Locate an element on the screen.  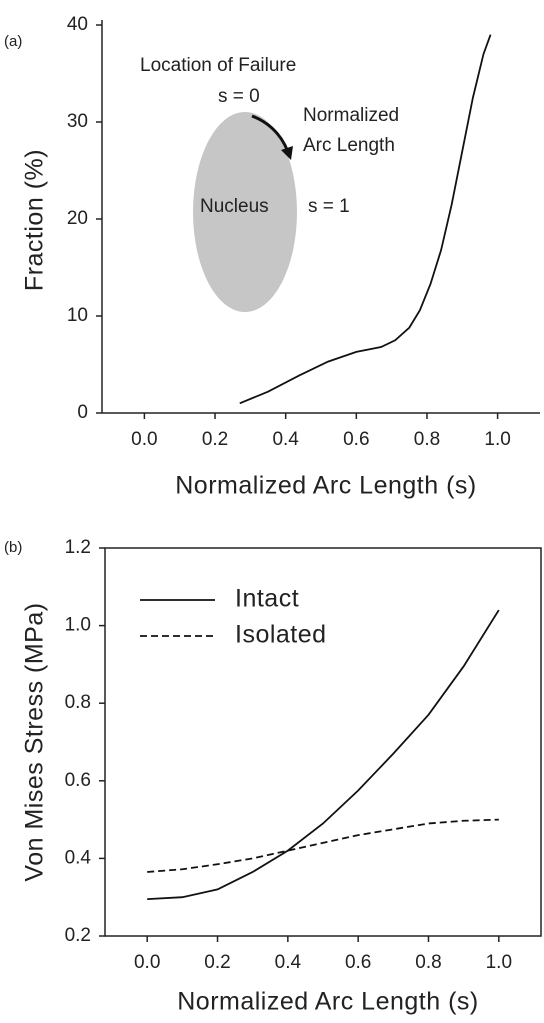
y-tick-label: 10 is located at coordinates (77, 315).